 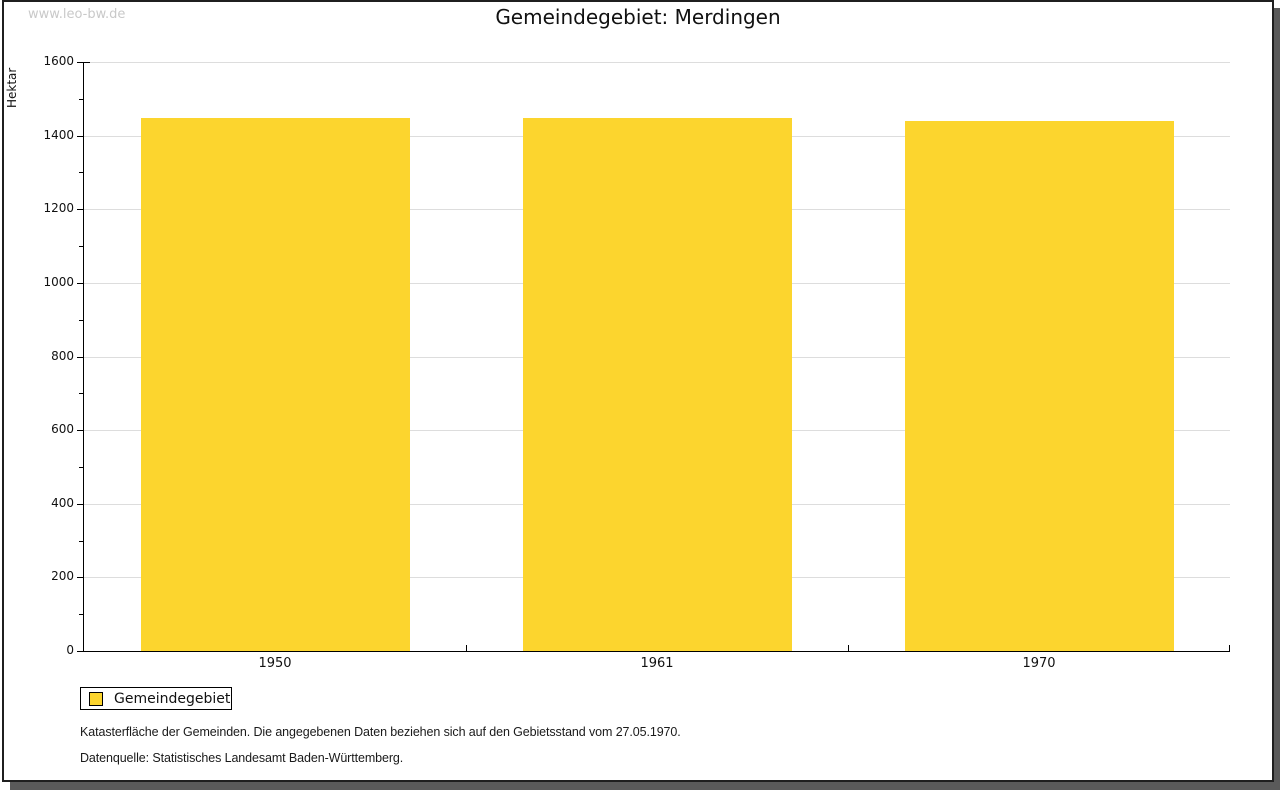 I want to click on y-axis-end-tick, so click(x=87, y=62).